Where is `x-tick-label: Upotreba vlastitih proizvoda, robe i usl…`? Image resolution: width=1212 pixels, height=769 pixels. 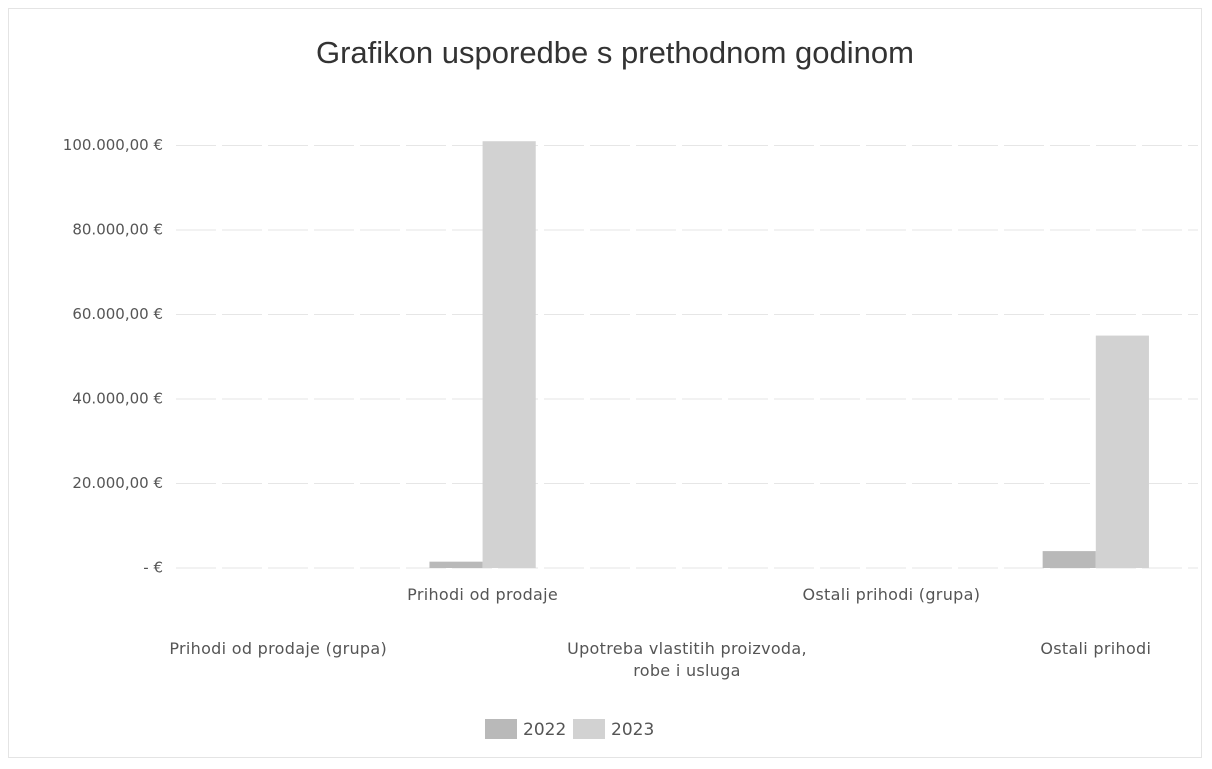 x-tick-label: Upotreba vlastitih proizvoda, robe i usl… is located at coordinates (687, 659).